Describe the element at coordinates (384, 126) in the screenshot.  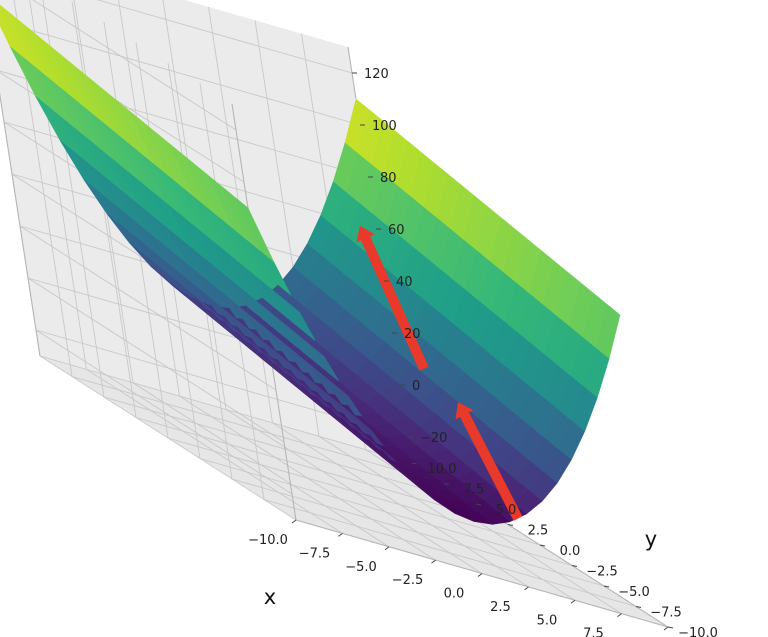
I see `z-tick-label: 100` at that location.